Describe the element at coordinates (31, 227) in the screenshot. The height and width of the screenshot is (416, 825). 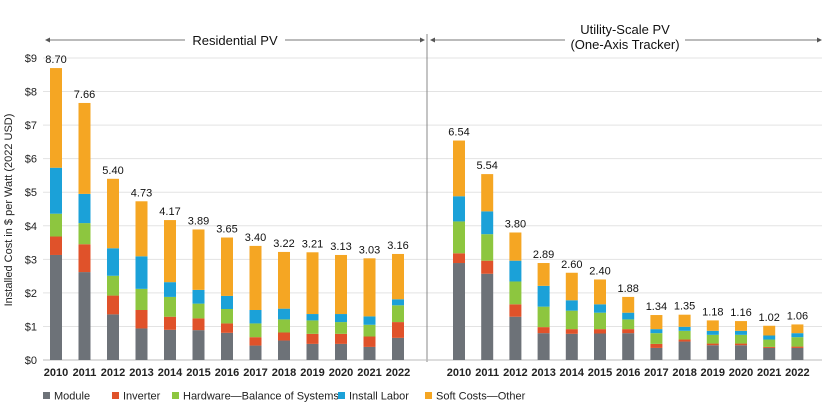
I see `y-tick-label: $4` at that location.